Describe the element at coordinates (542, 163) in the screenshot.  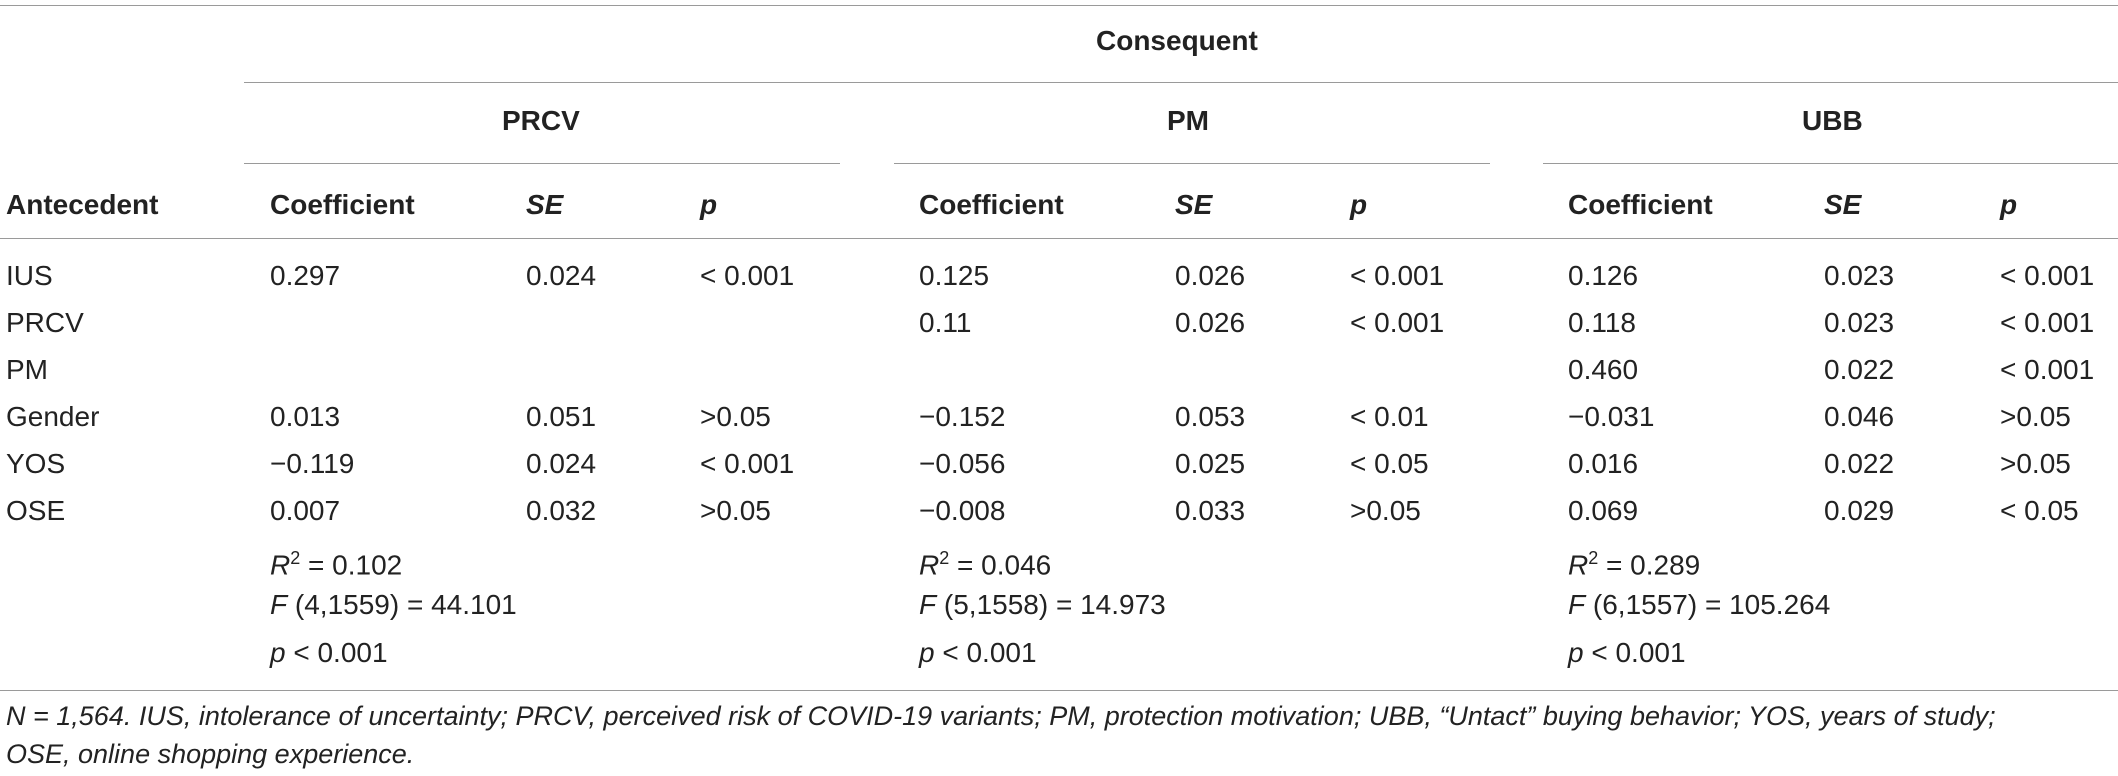
I see `prcv-group-rule` at that location.